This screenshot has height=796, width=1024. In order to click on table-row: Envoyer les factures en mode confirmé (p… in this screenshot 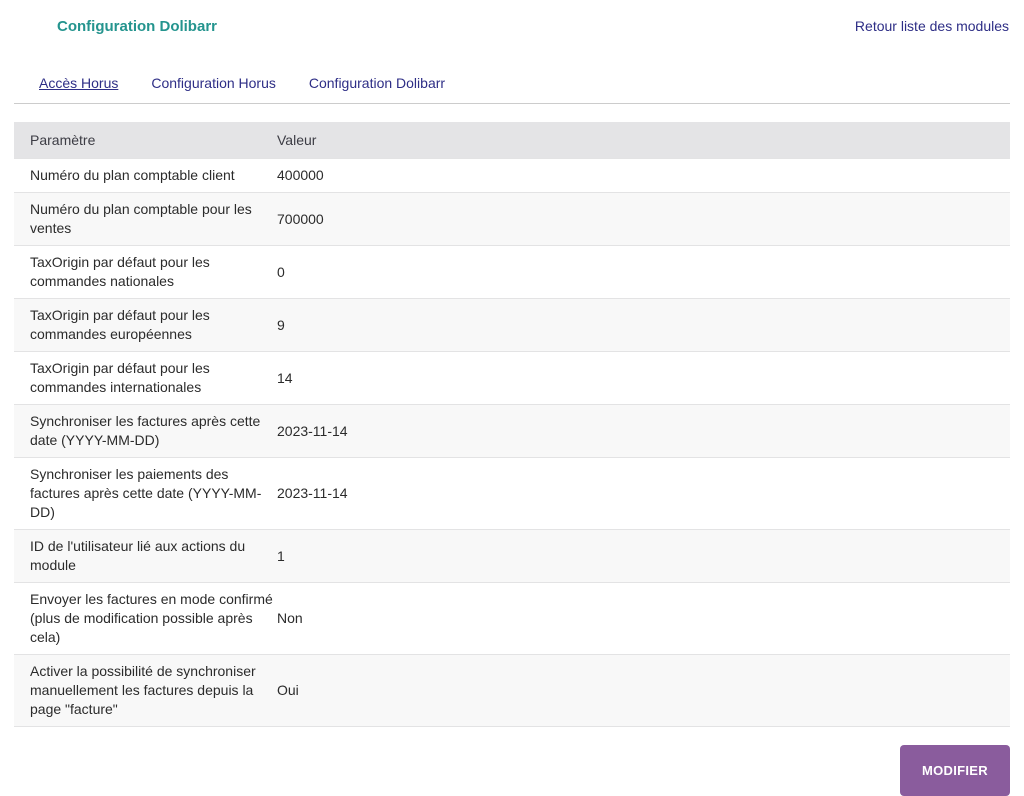, I will do `click(512, 618)`.